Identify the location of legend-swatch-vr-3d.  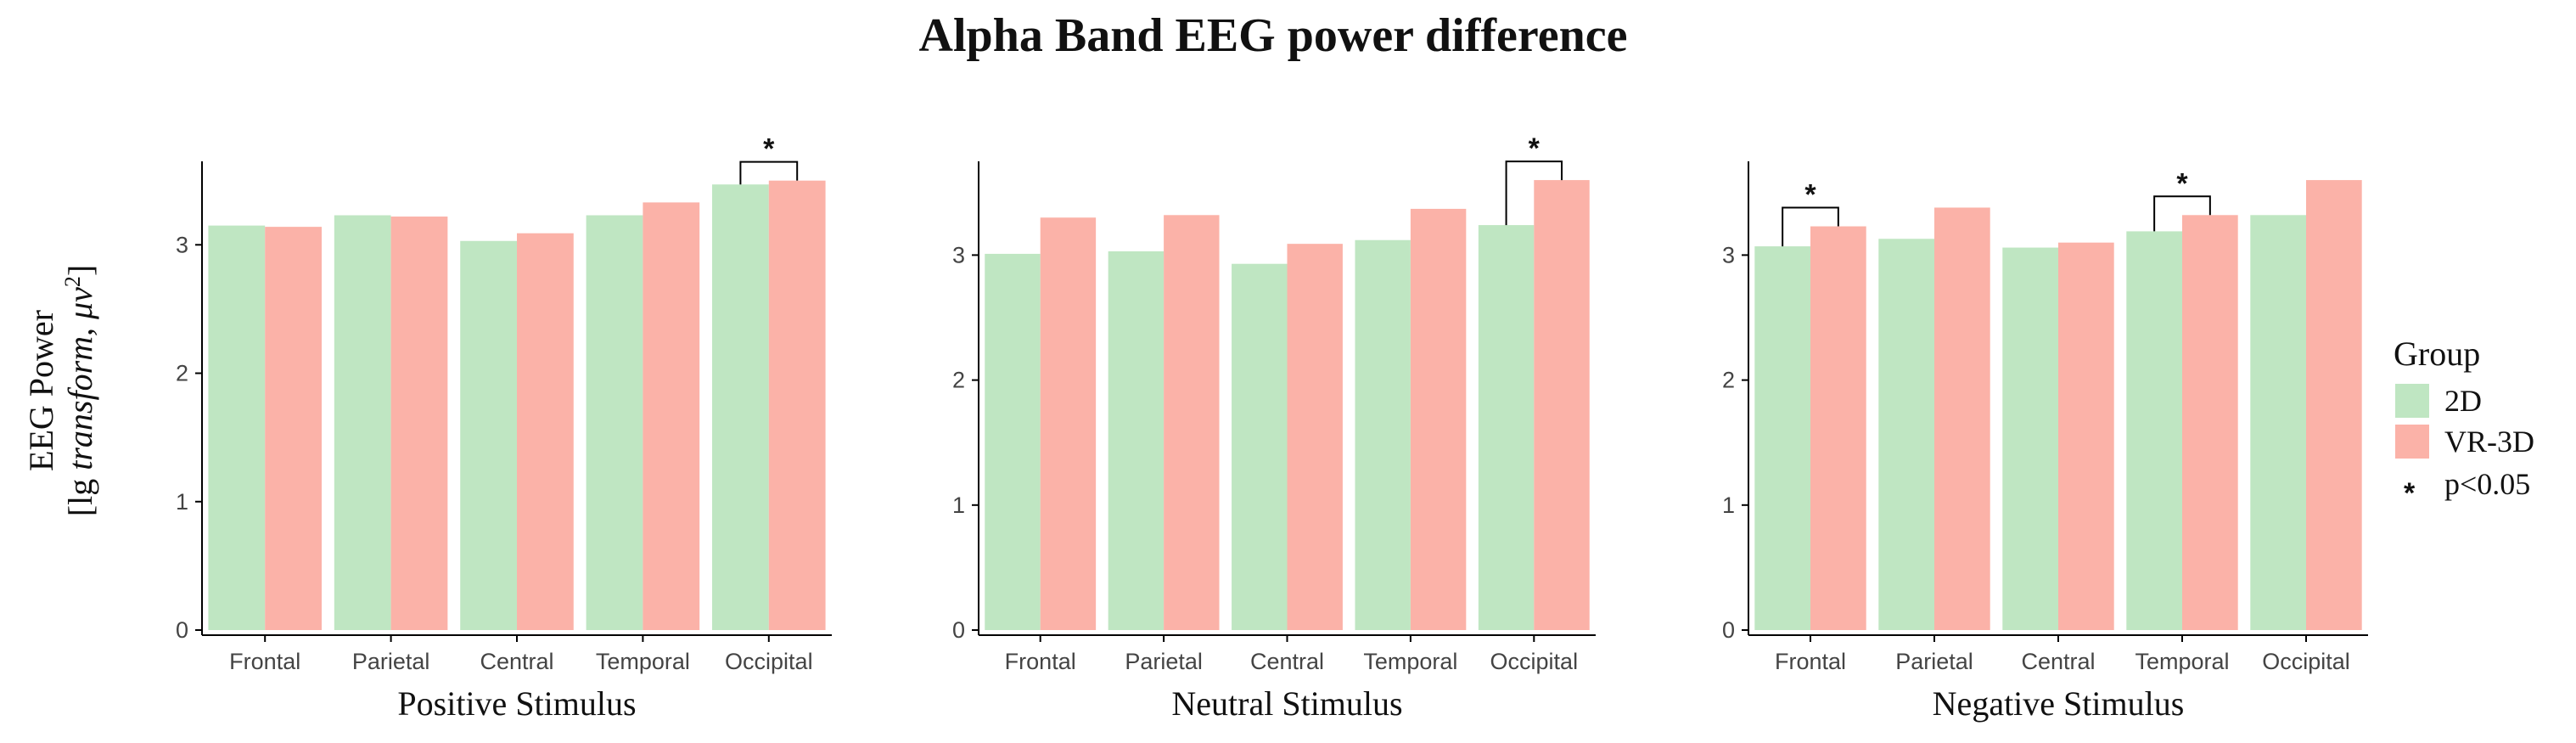
(2412, 442).